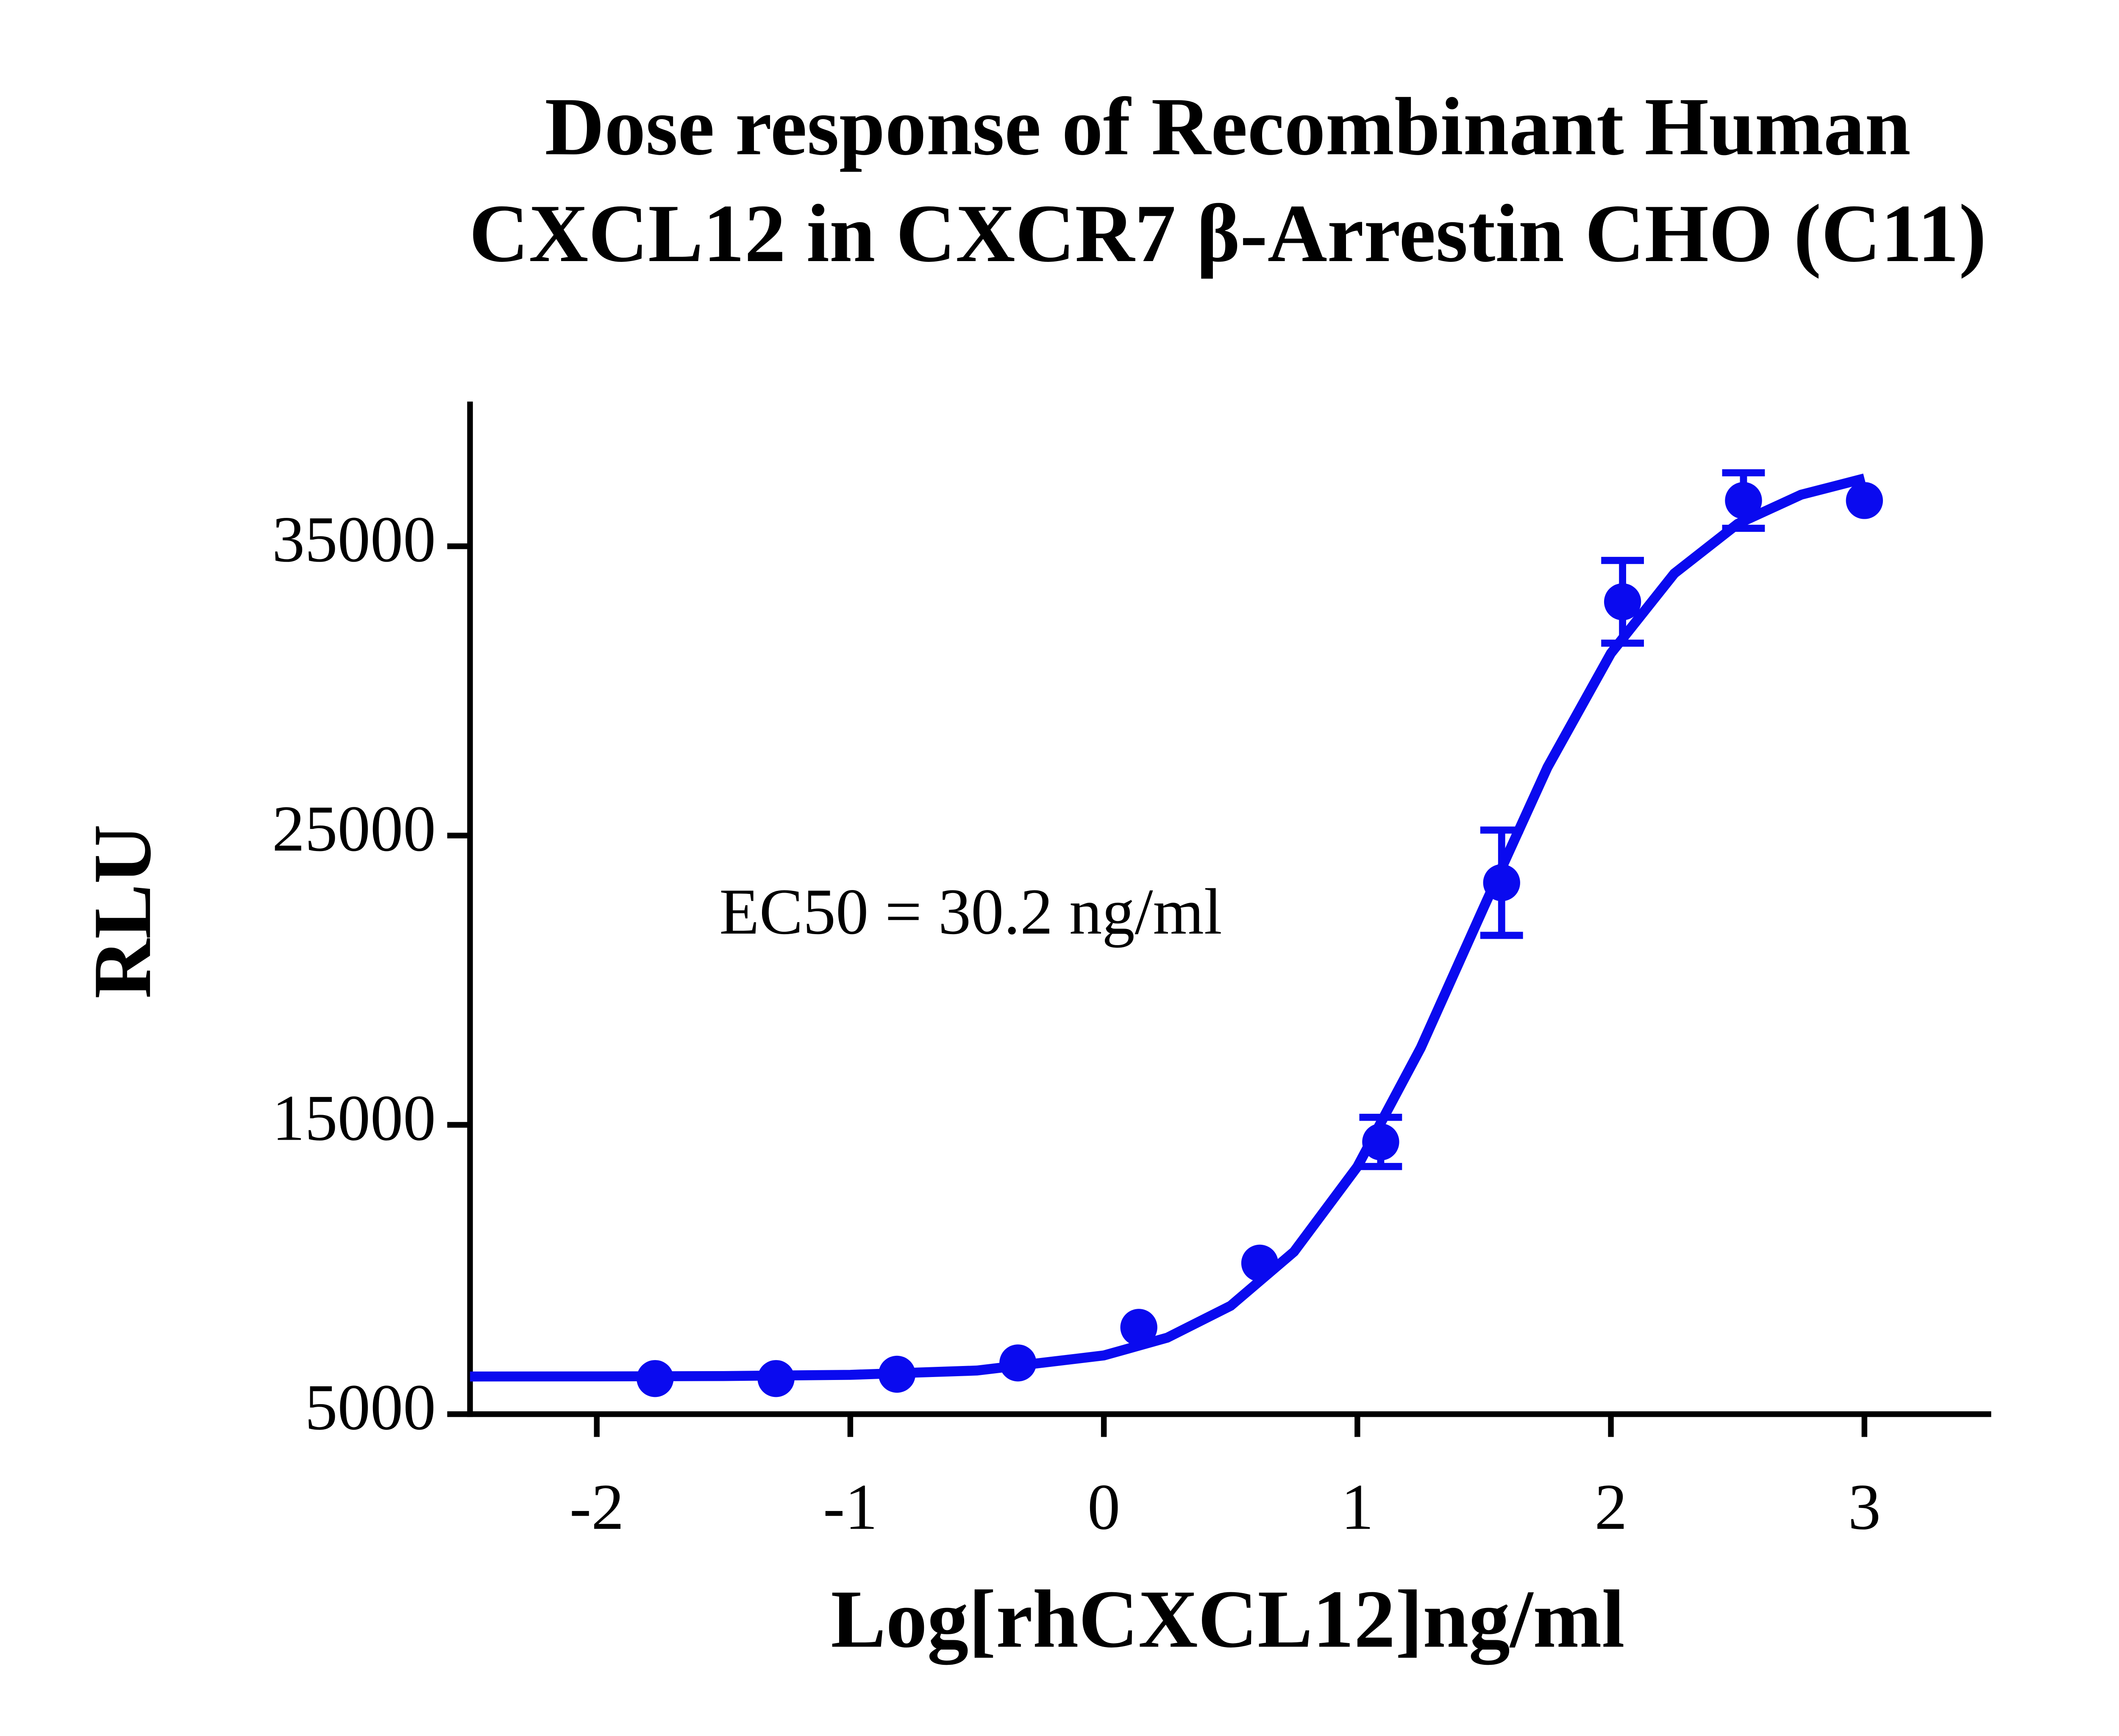  Describe the element at coordinates (1228, 1619) in the screenshot. I see `x-axis-label: Log[rhCXCL12]ng/ml` at that location.